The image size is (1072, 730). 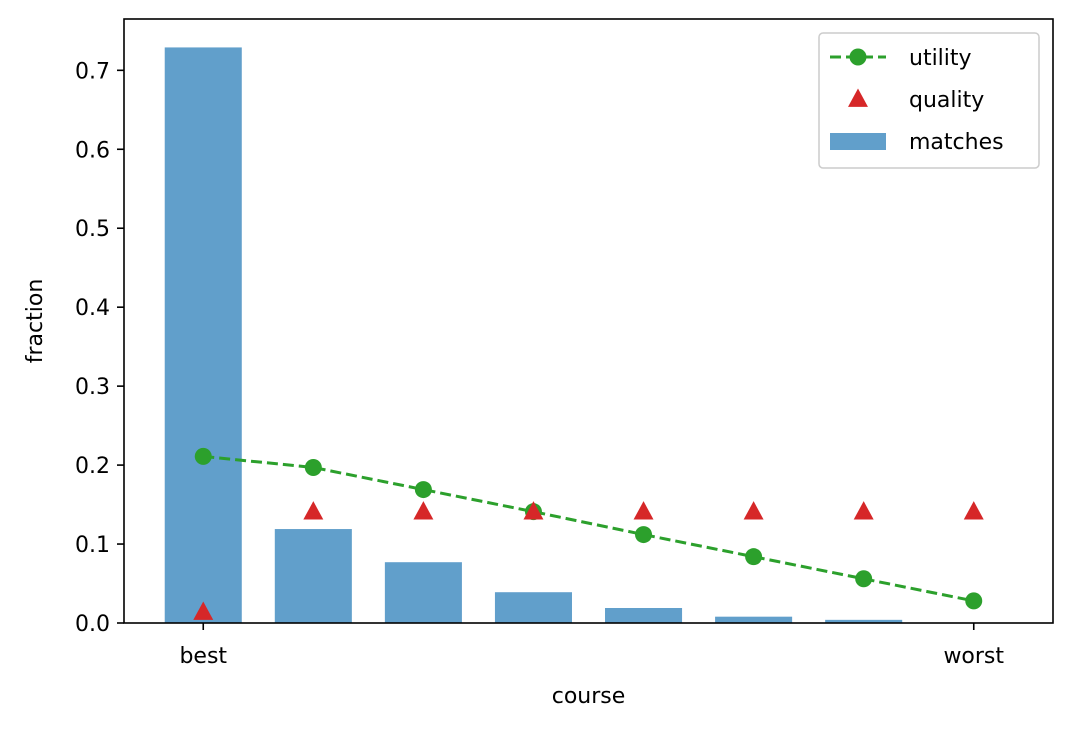 I want to click on y-tick-label-2: 0.2, so click(x=92, y=466).